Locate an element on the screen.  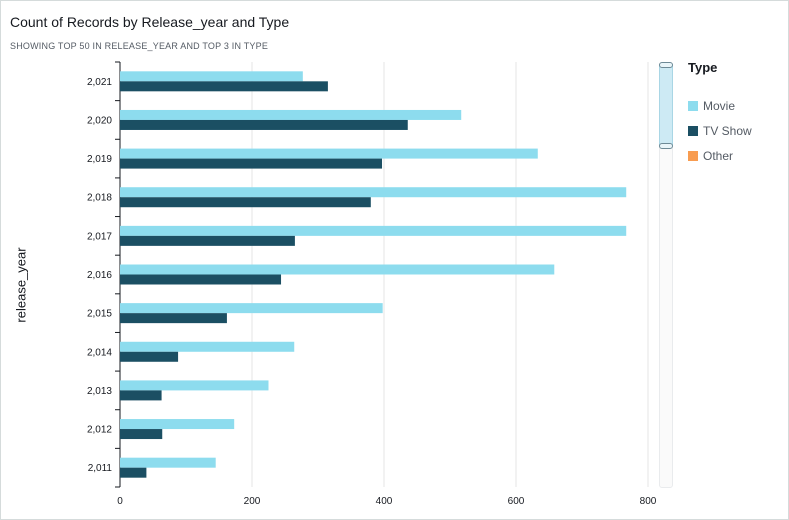
y-tick-label: 2,020 is located at coordinates (99, 120).